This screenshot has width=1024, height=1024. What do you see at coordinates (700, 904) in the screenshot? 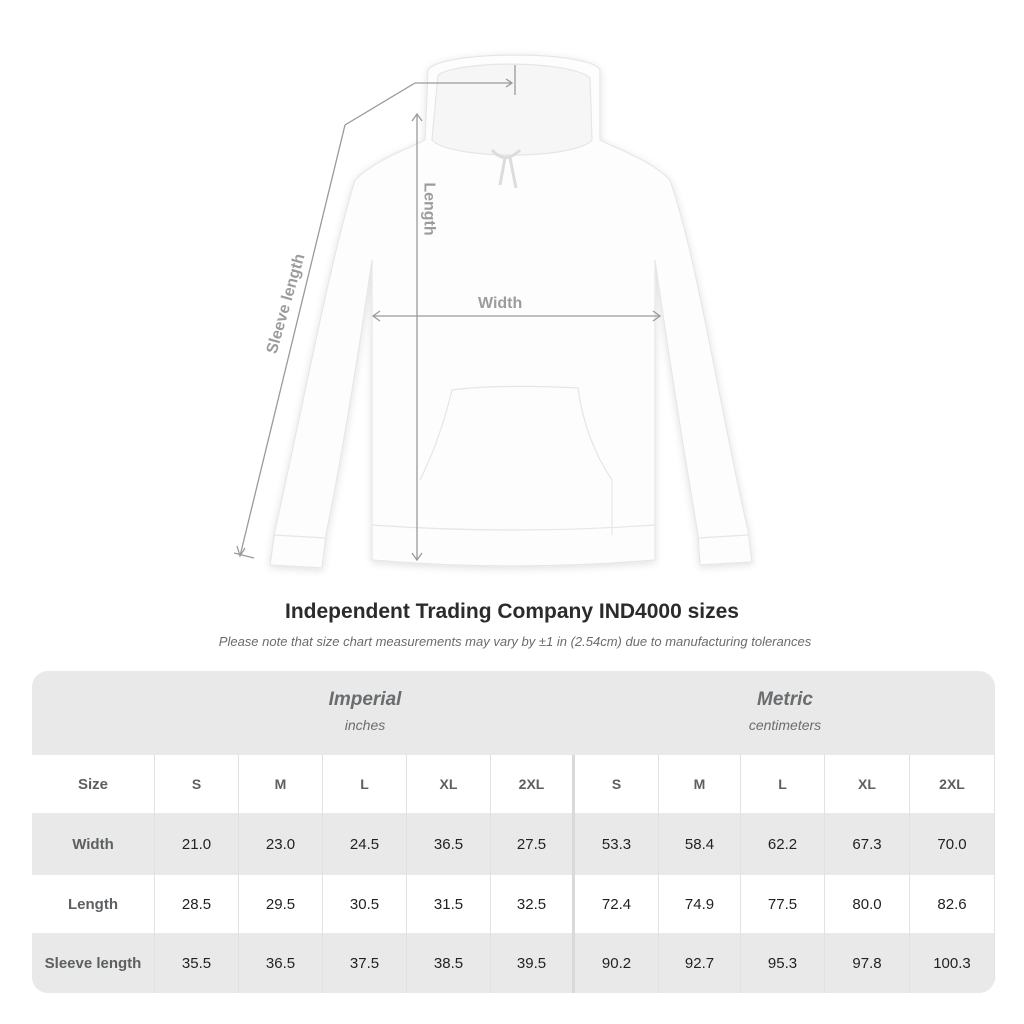
I see `table-cell: 74.9` at bounding box center [700, 904].